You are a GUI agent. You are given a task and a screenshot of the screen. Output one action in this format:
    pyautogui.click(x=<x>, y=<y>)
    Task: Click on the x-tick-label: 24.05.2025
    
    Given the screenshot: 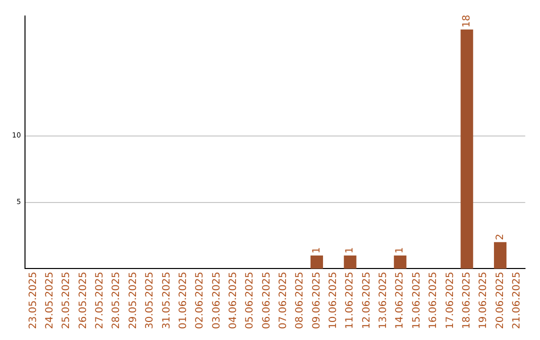 What is the action you would take?
    pyautogui.click(x=50, y=301)
    